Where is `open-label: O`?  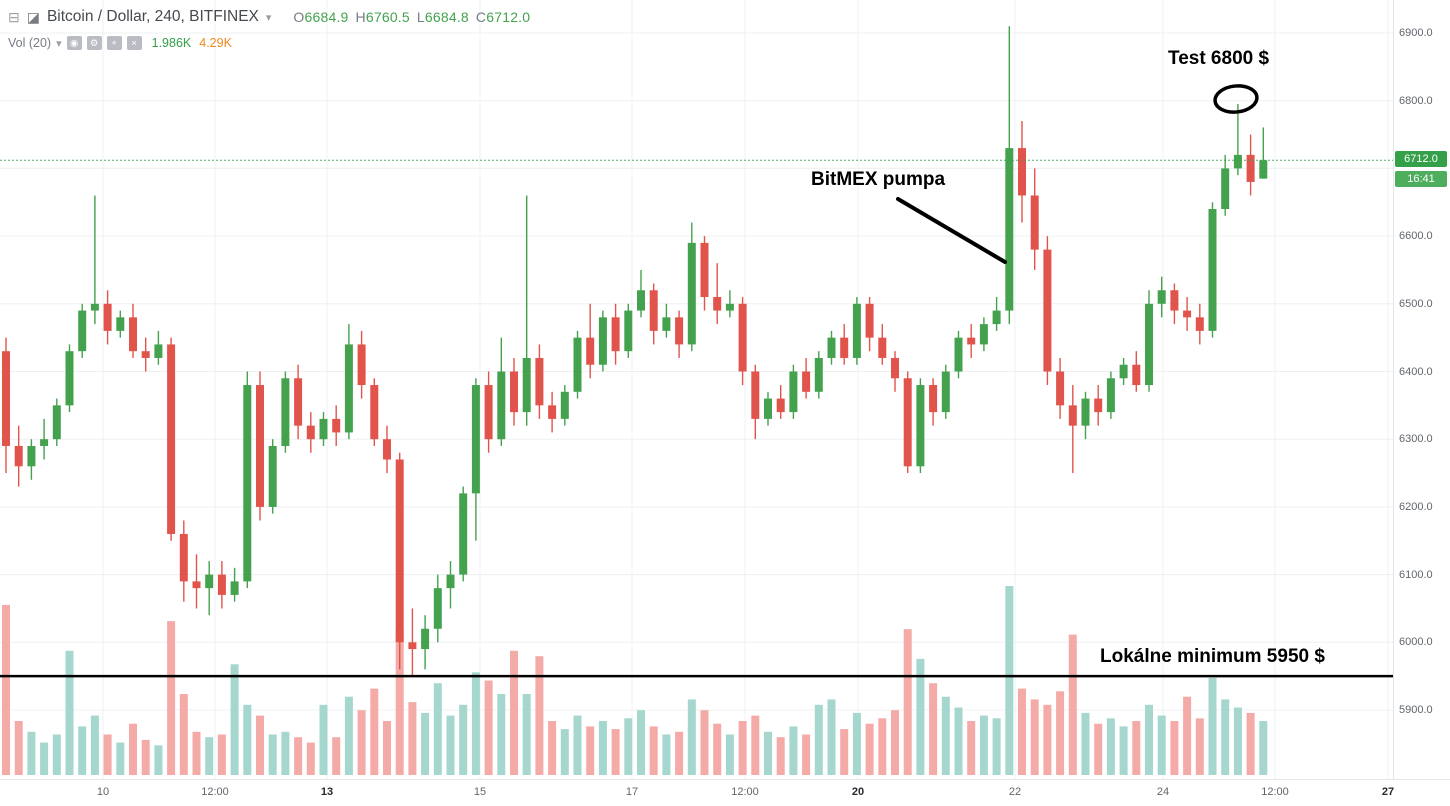 open-label: O is located at coordinates (299, 17).